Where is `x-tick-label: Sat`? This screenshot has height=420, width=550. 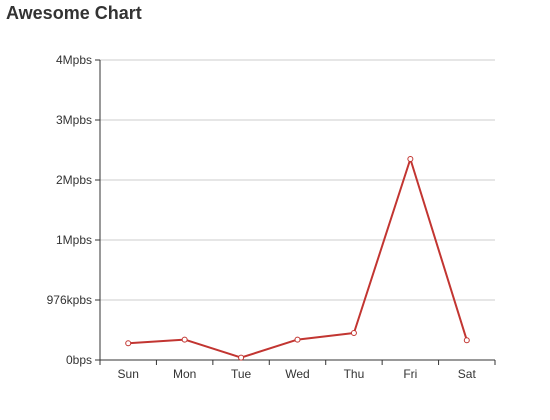 x-tick-label: Sat is located at coordinates (467, 374).